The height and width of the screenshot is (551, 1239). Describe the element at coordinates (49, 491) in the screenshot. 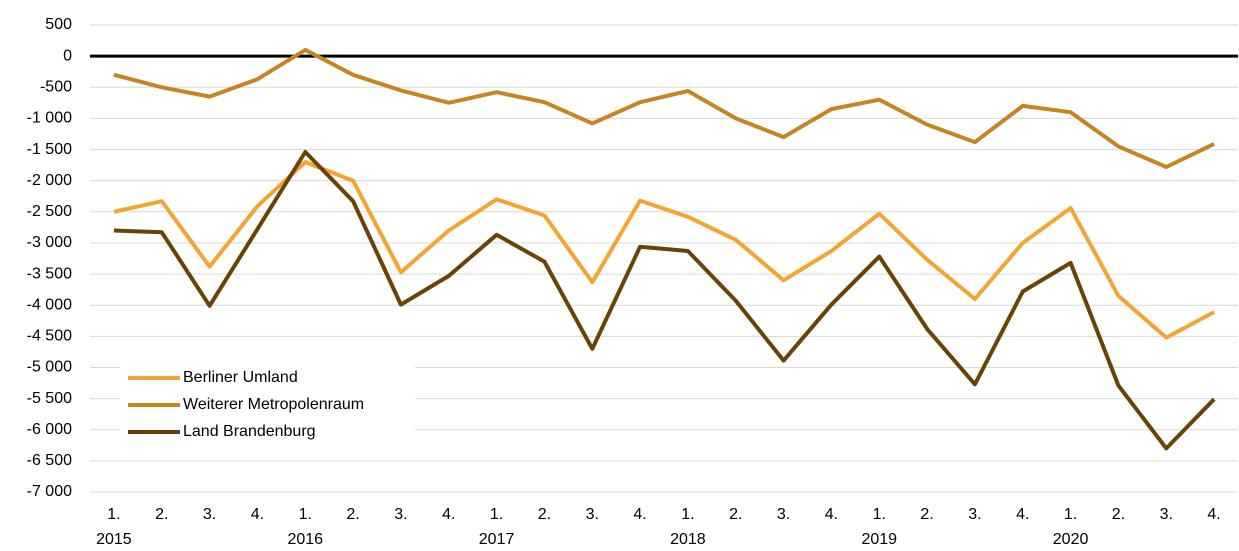

I see `y-tick-label: -7 000` at that location.